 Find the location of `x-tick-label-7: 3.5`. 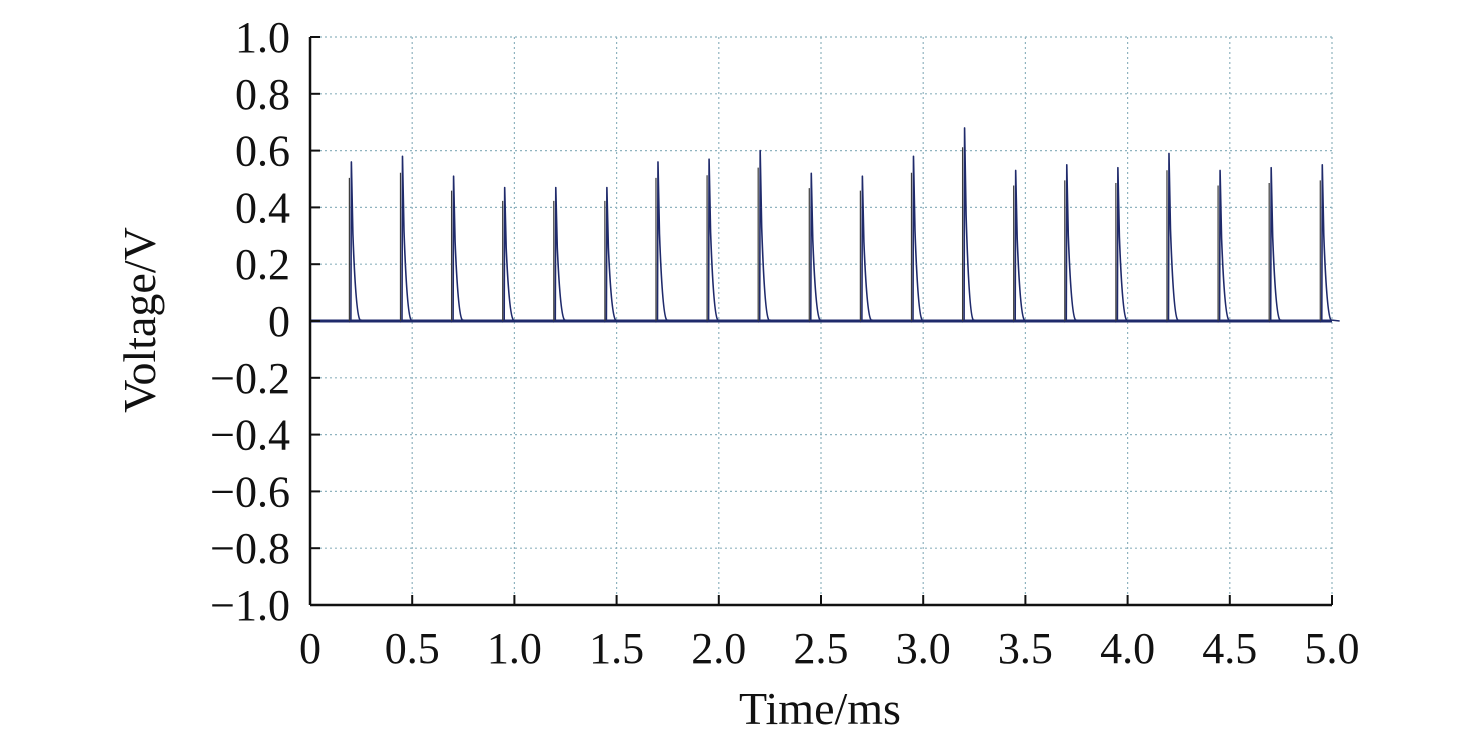

x-tick-label-7: 3.5 is located at coordinates (1025, 648).